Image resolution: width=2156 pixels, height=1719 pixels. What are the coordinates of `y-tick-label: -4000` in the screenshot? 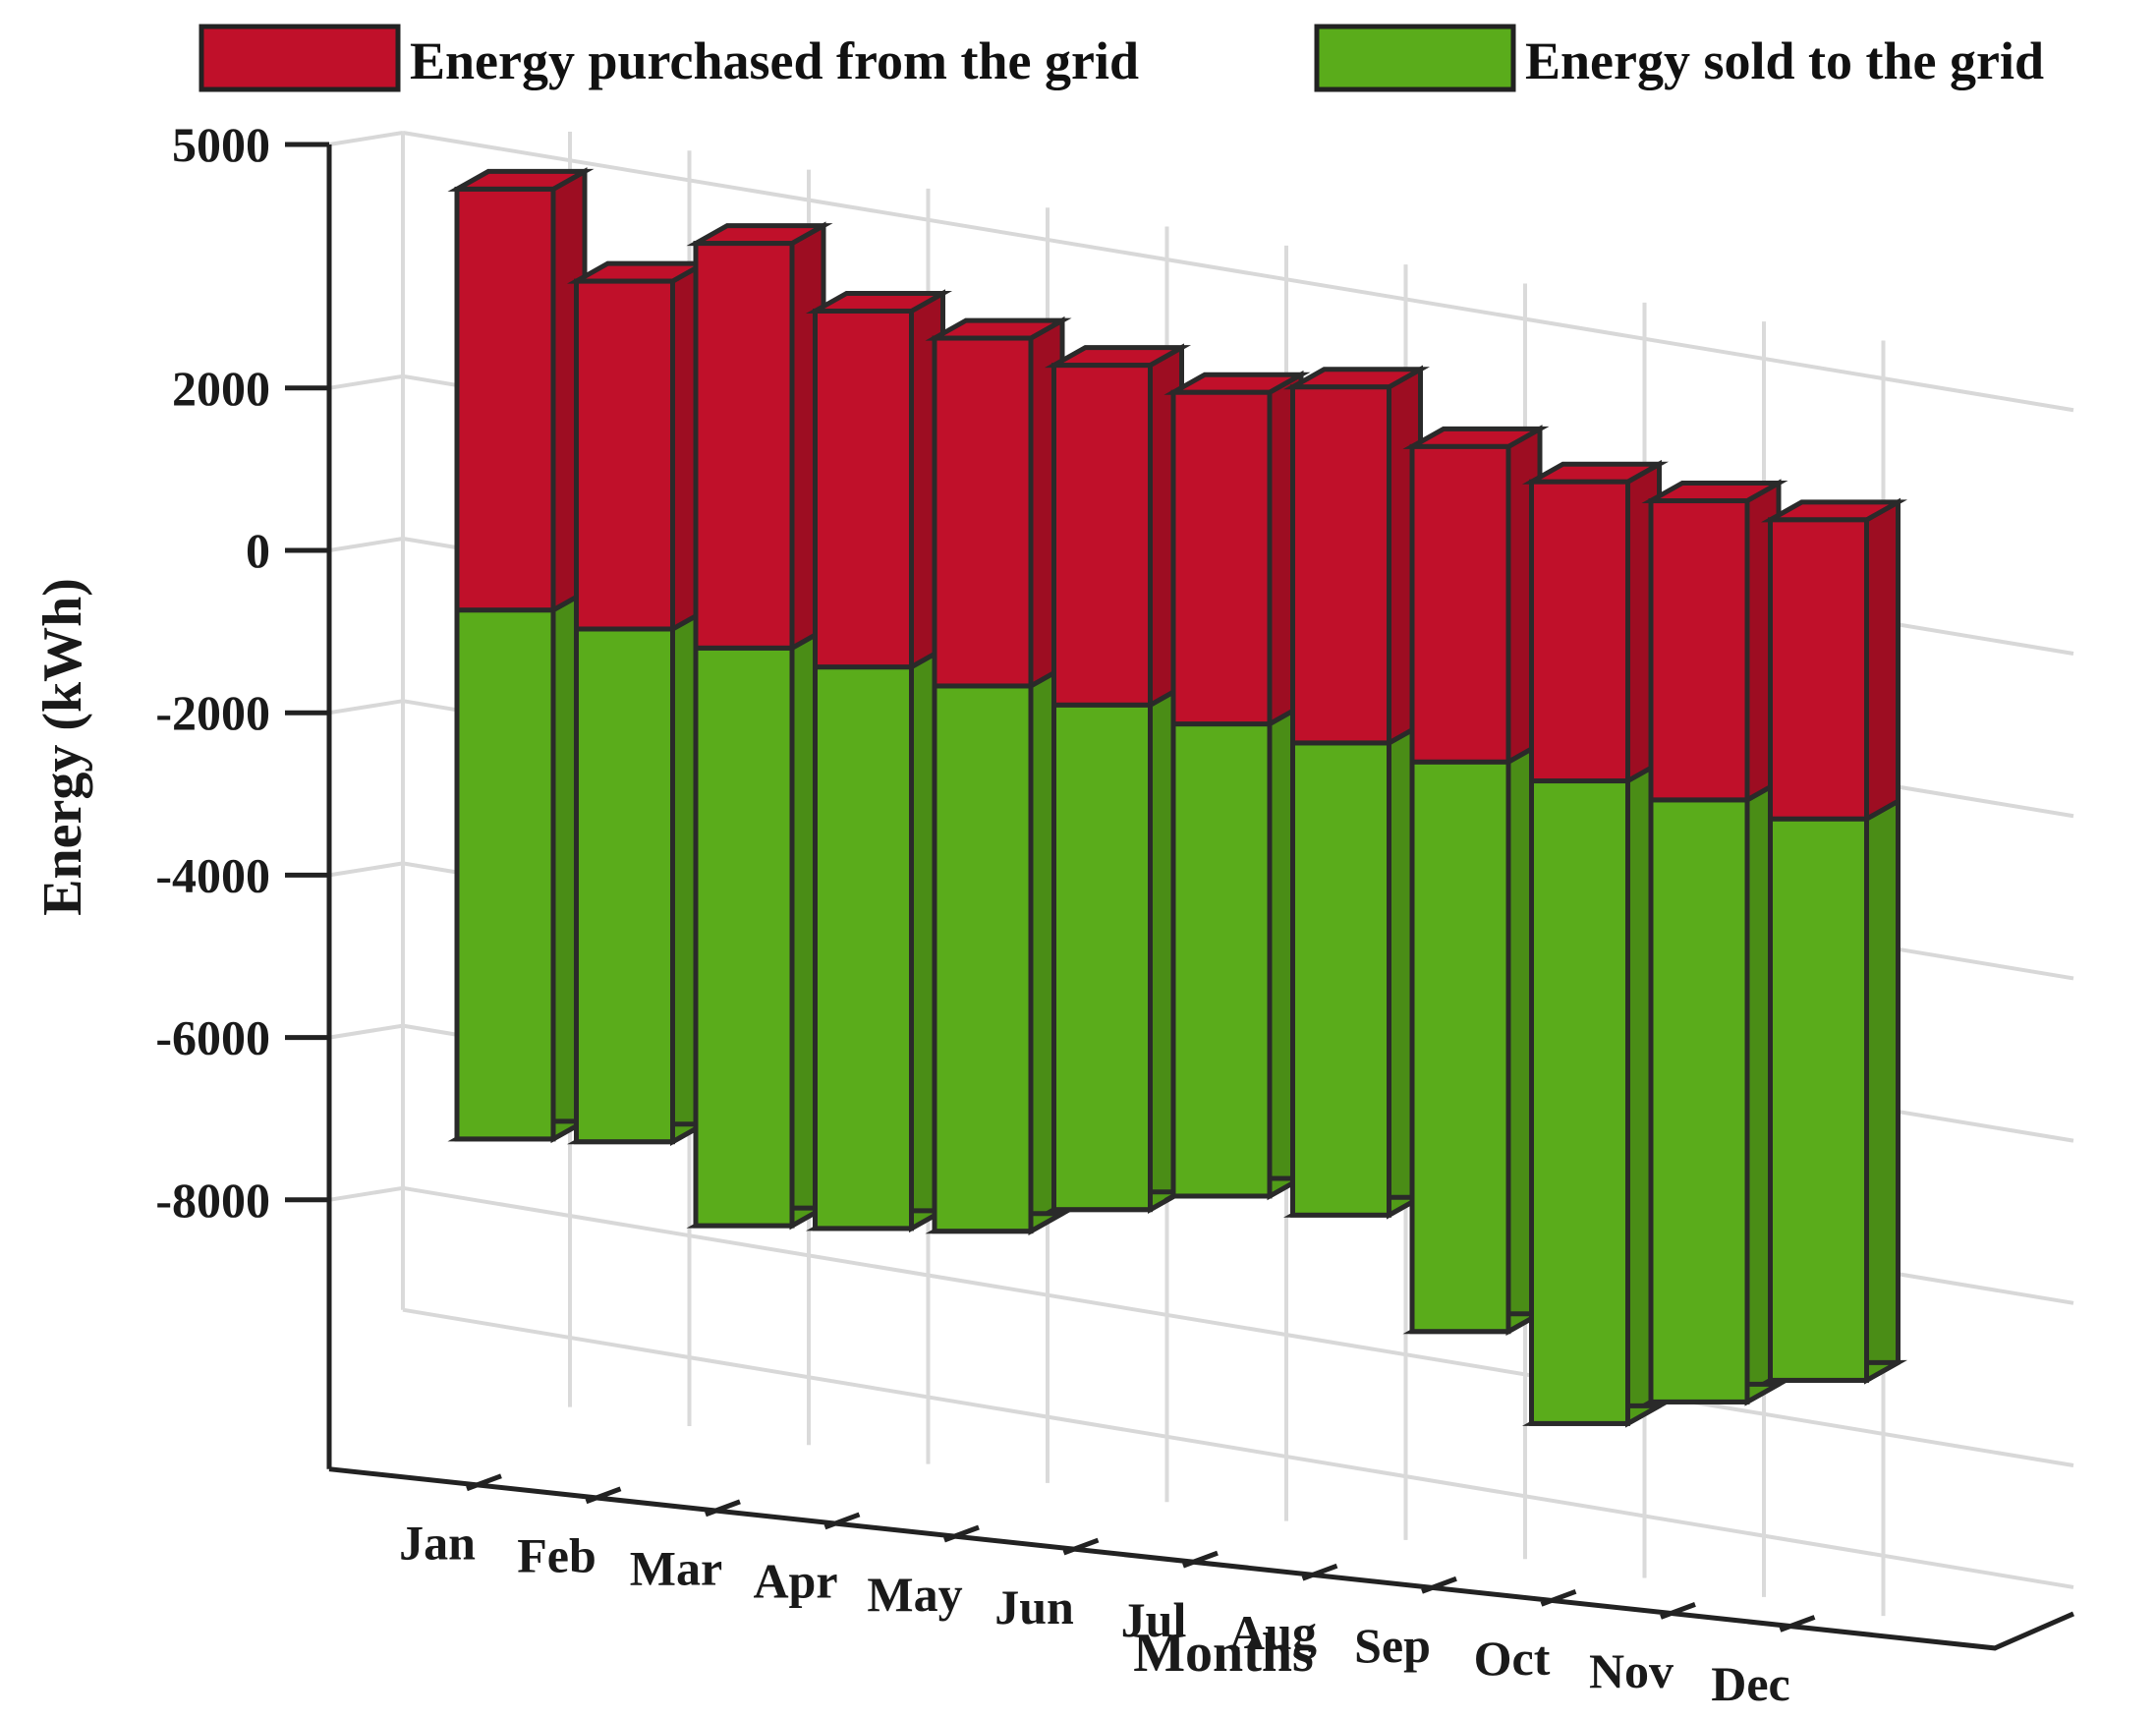 It's located at (212, 875).